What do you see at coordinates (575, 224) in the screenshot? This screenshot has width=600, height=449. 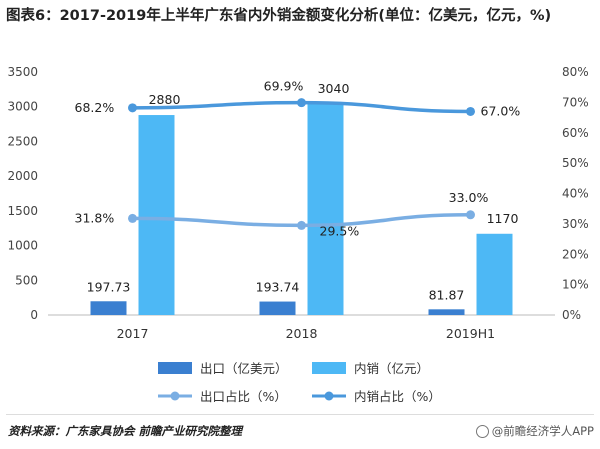 I see `right-axis-tick-label: 30%` at bounding box center [575, 224].